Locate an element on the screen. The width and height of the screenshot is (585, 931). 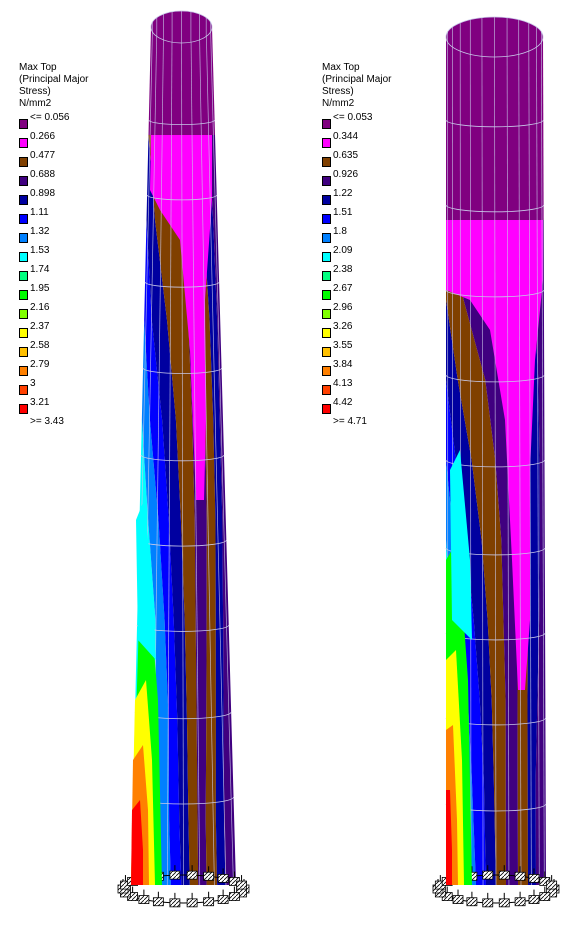
legend-label: 1.11 is located at coordinates (39, 212).